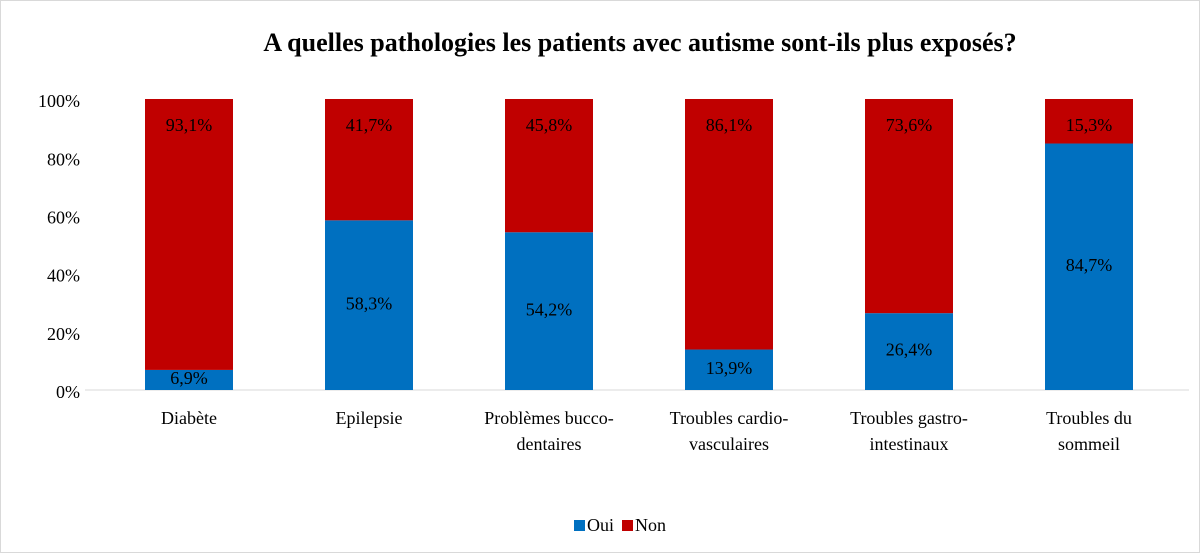 The image size is (1201, 554). I want to click on x-tick-label: dentaires, so click(549, 444).